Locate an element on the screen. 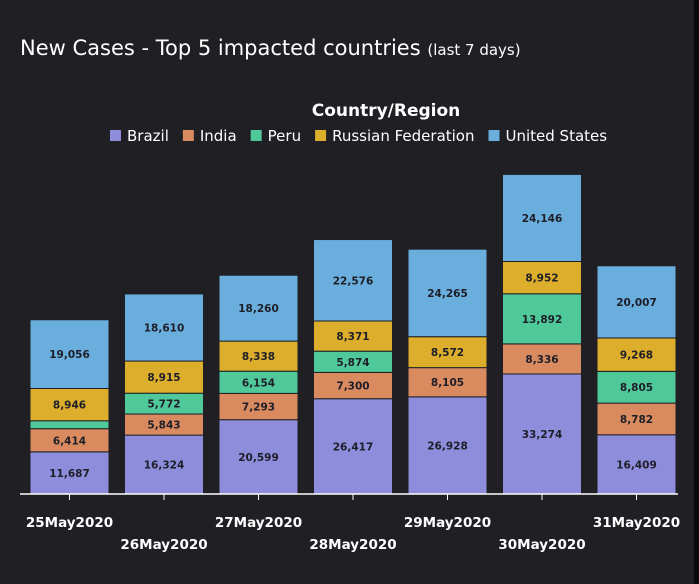 The width and height of the screenshot is (699, 584). data-label: 7,300 is located at coordinates (352, 387).